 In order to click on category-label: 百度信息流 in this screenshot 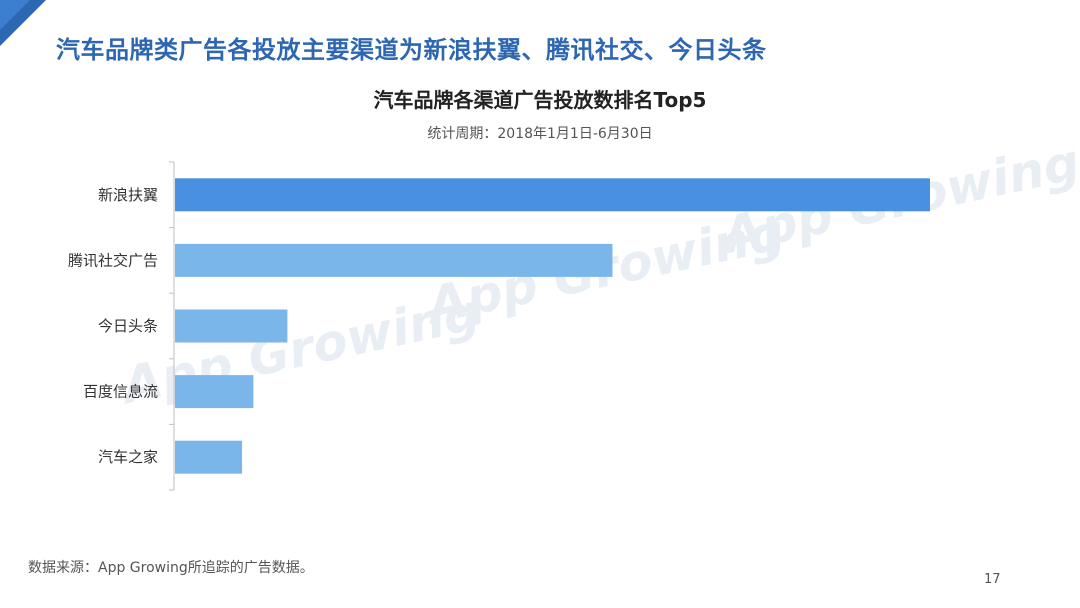, I will do `click(120, 392)`.